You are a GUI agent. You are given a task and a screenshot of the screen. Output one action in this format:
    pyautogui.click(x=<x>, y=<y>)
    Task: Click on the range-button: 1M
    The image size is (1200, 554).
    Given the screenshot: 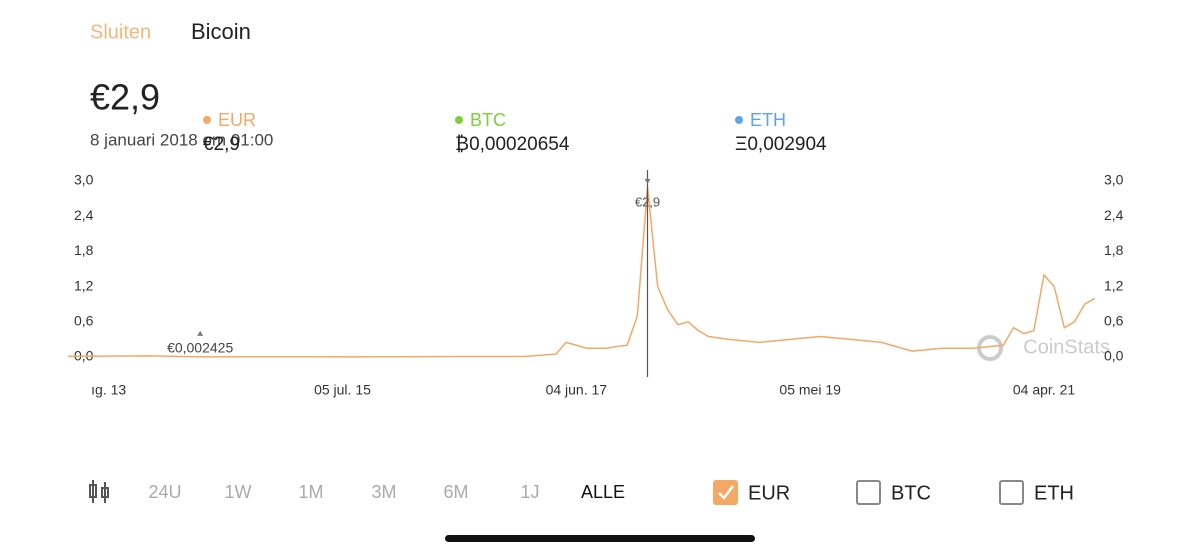 What is the action you would take?
    pyautogui.click(x=310, y=492)
    